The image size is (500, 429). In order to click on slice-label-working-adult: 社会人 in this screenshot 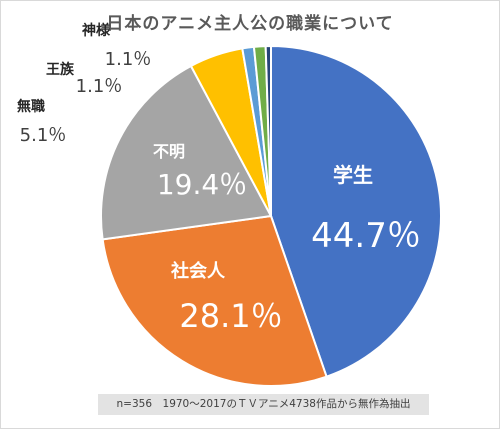, I will do `click(198, 271)`.